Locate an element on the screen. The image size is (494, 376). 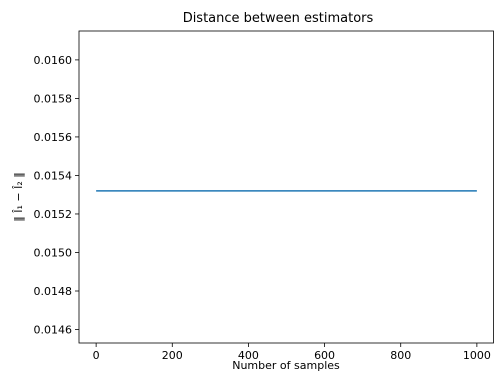
y-axis-label: ‖ Î₁ − Î₂ ‖ is located at coordinates (18, 197).